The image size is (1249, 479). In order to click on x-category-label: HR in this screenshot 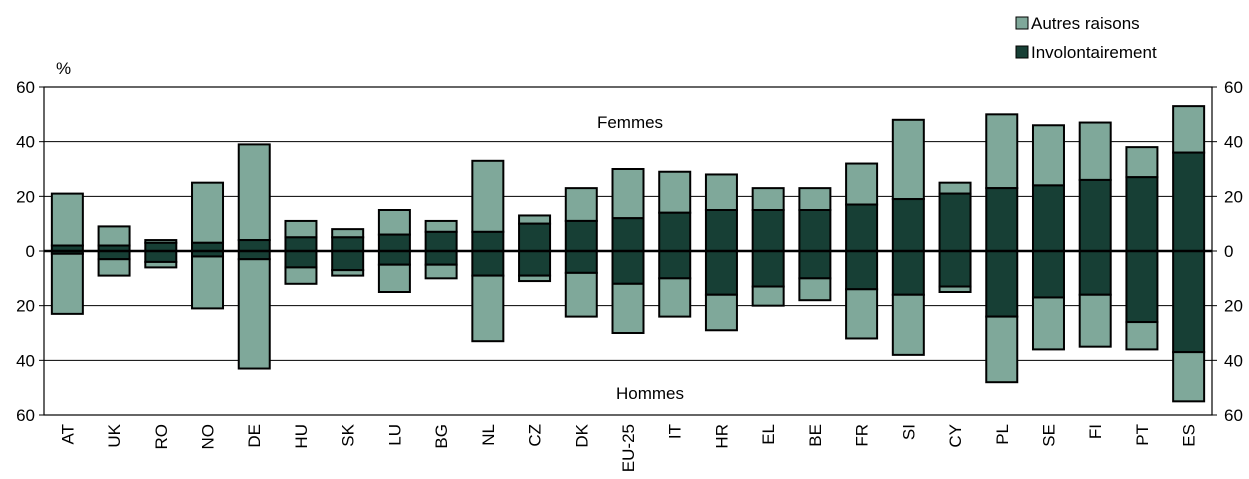, I will do `click(721, 436)`.